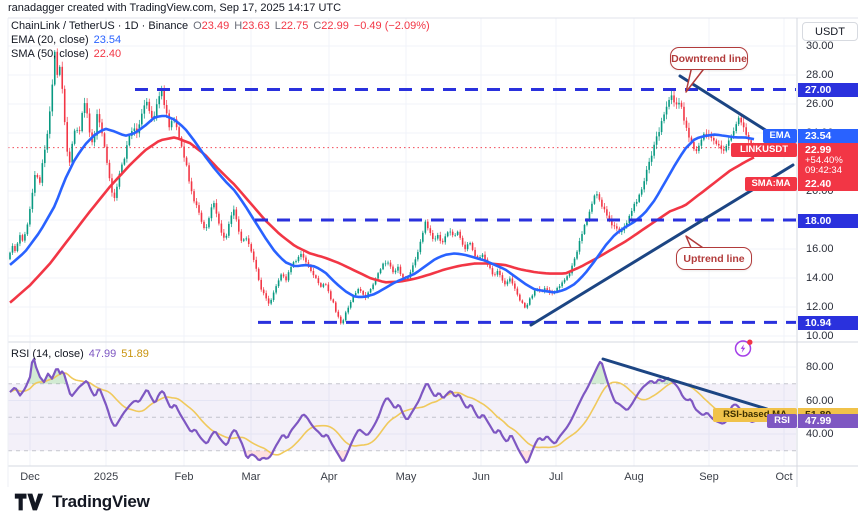 Image resolution: width=860 pixels, height=524 pixels. Describe the element at coordinates (709, 58) in the screenshot. I see `downtrend-line-callout: Downtrend line` at that location.